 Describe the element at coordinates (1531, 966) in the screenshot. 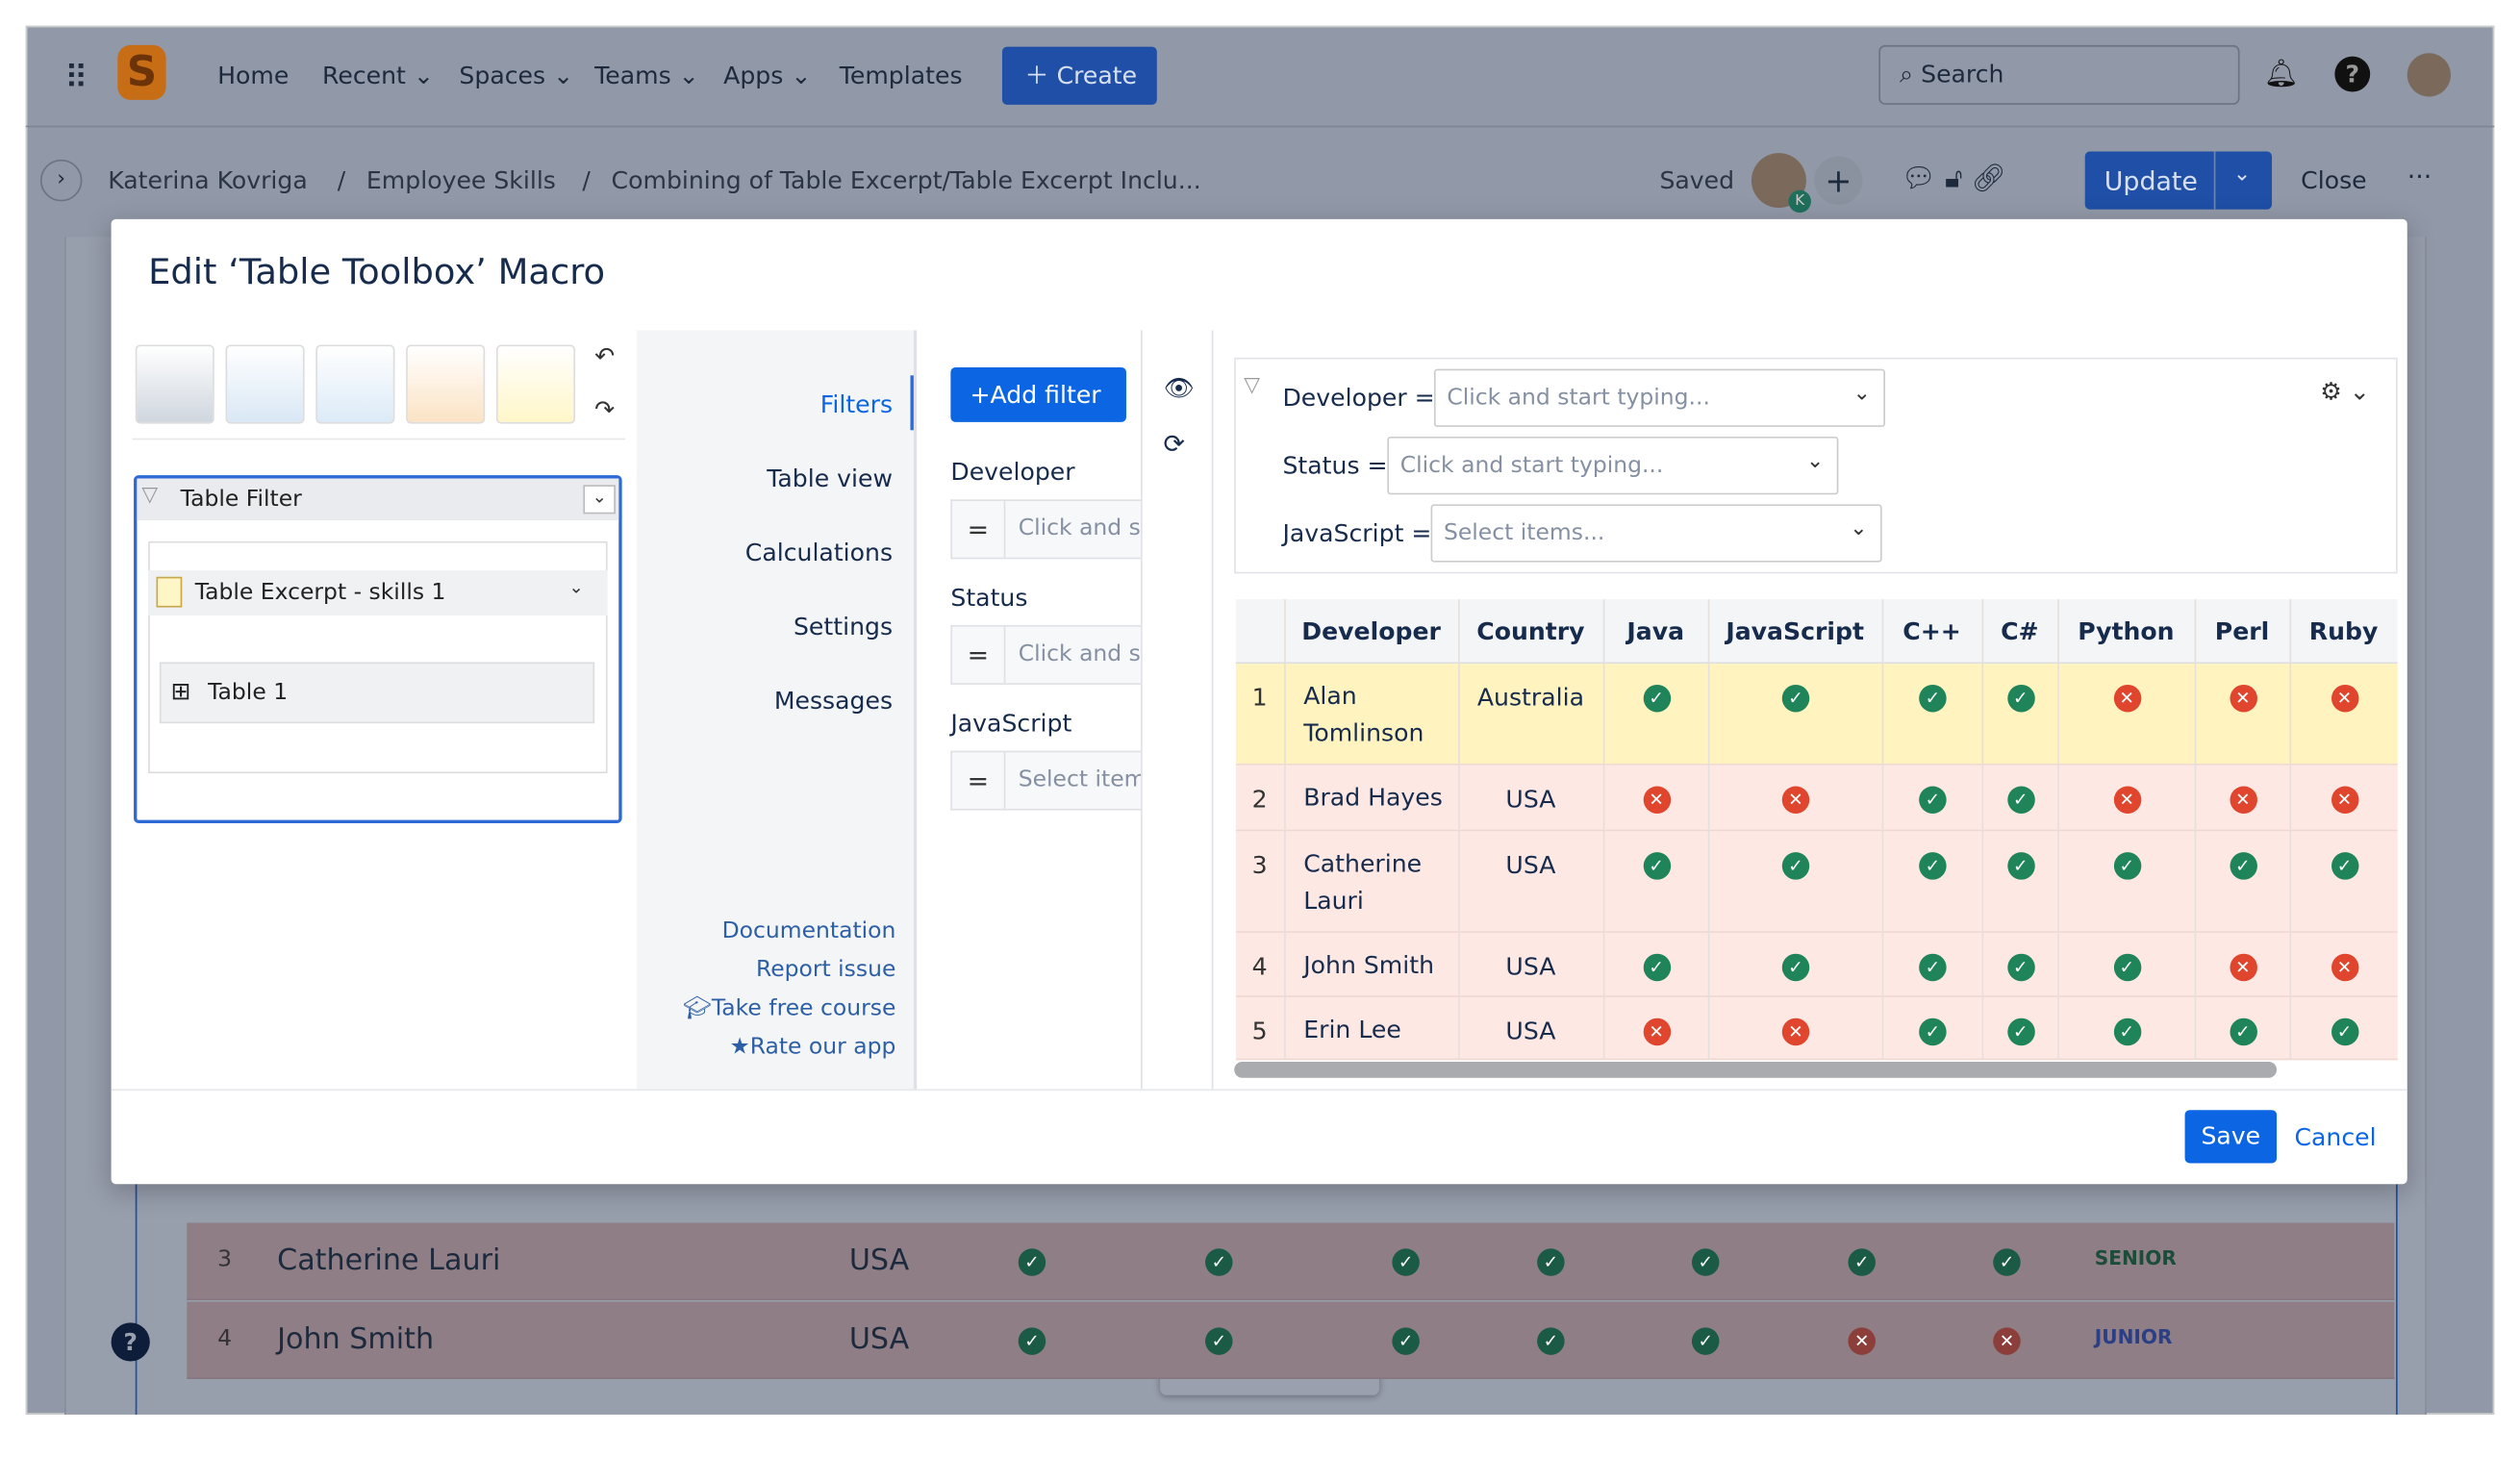

I see `country: USA` at that location.